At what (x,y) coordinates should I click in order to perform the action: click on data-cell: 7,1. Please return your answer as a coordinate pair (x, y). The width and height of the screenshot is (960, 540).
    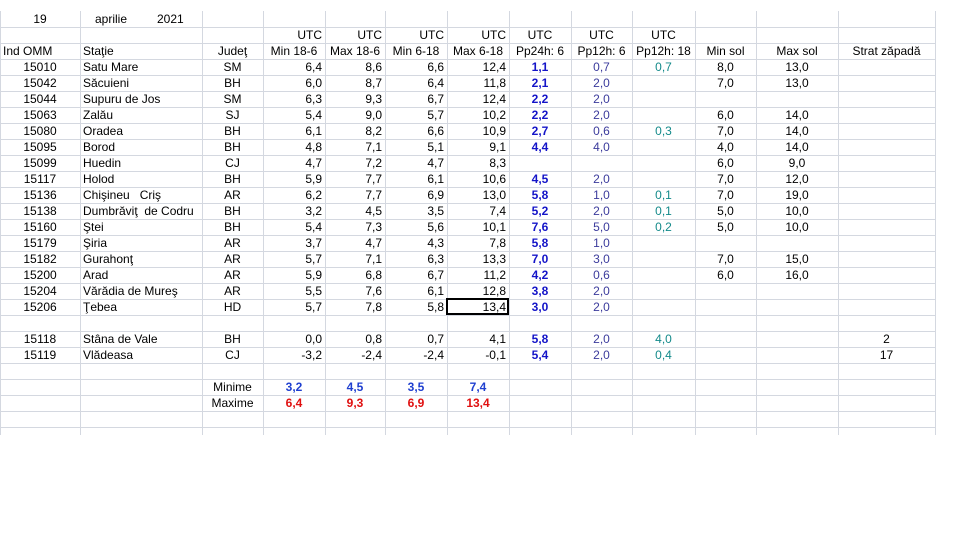
    Looking at the image, I should click on (373, 259).